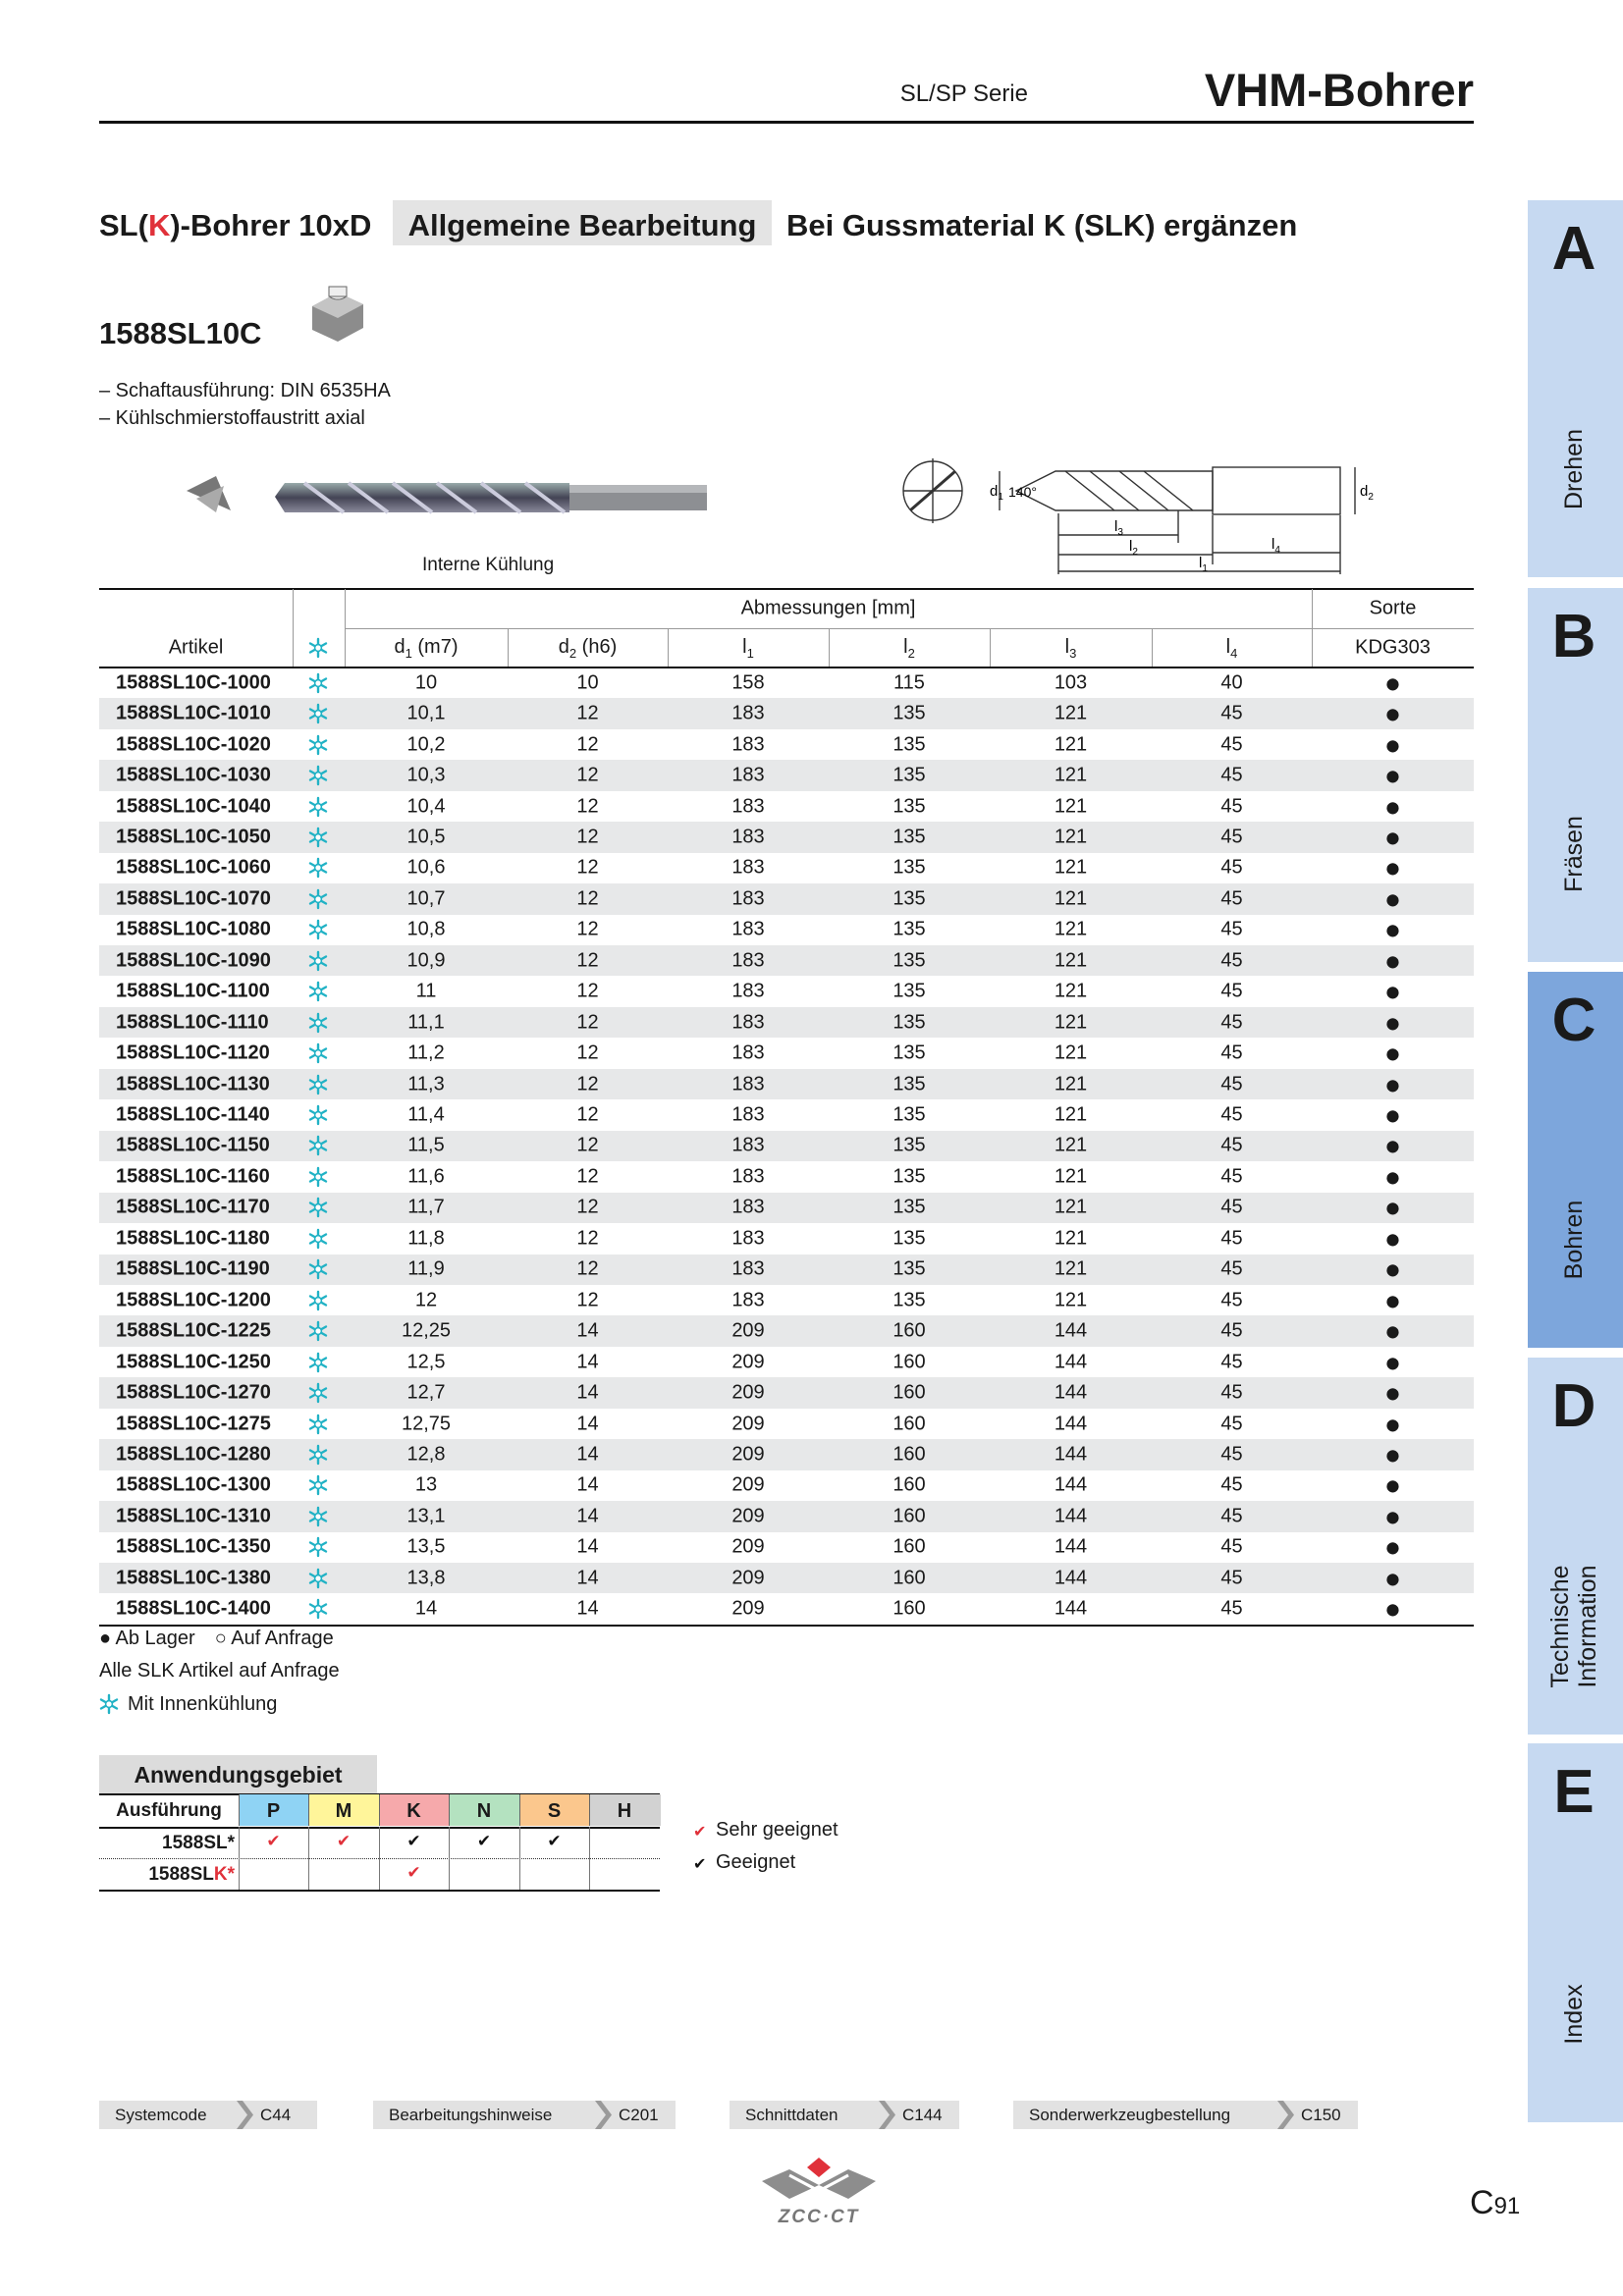 Image resolution: width=1623 pixels, height=2296 pixels. Describe the element at coordinates (555, 1811) in the screenshot. I see `material-label: S` at that location.